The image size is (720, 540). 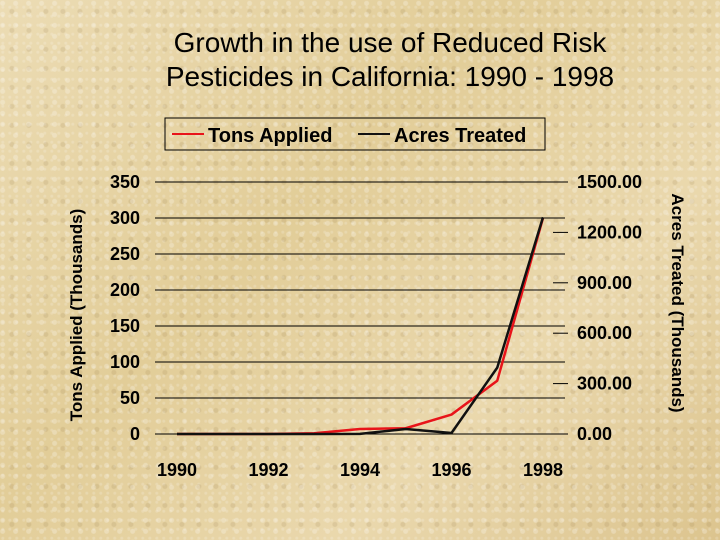 I want to click on x-tick-label: 1990, so click(x=177, y=470).